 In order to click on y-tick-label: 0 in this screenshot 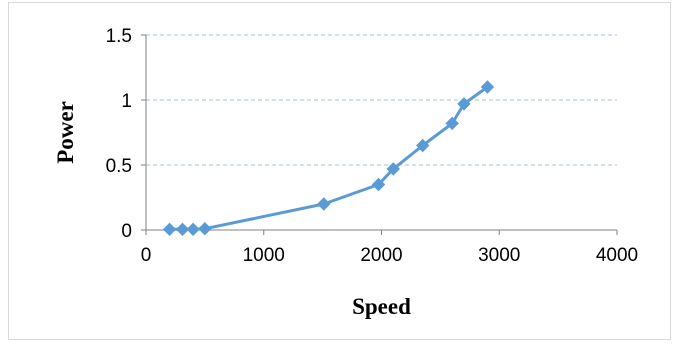, I will do `click(126, 231)`.